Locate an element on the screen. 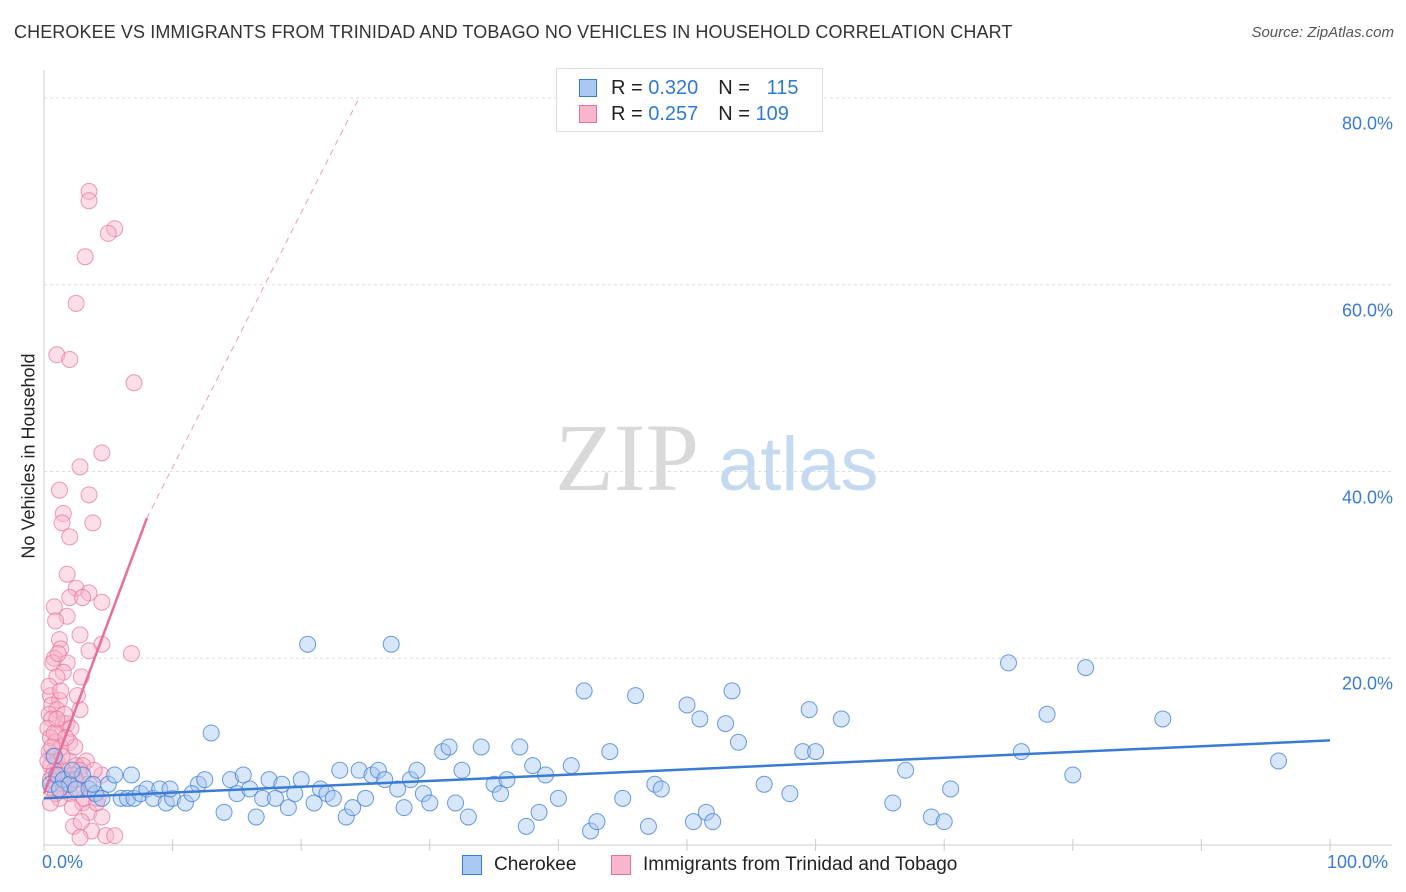 Image resolution: width=1406 pixels, height=892 pixels. legend-r-label: R = is located at coordinates (627, 87).